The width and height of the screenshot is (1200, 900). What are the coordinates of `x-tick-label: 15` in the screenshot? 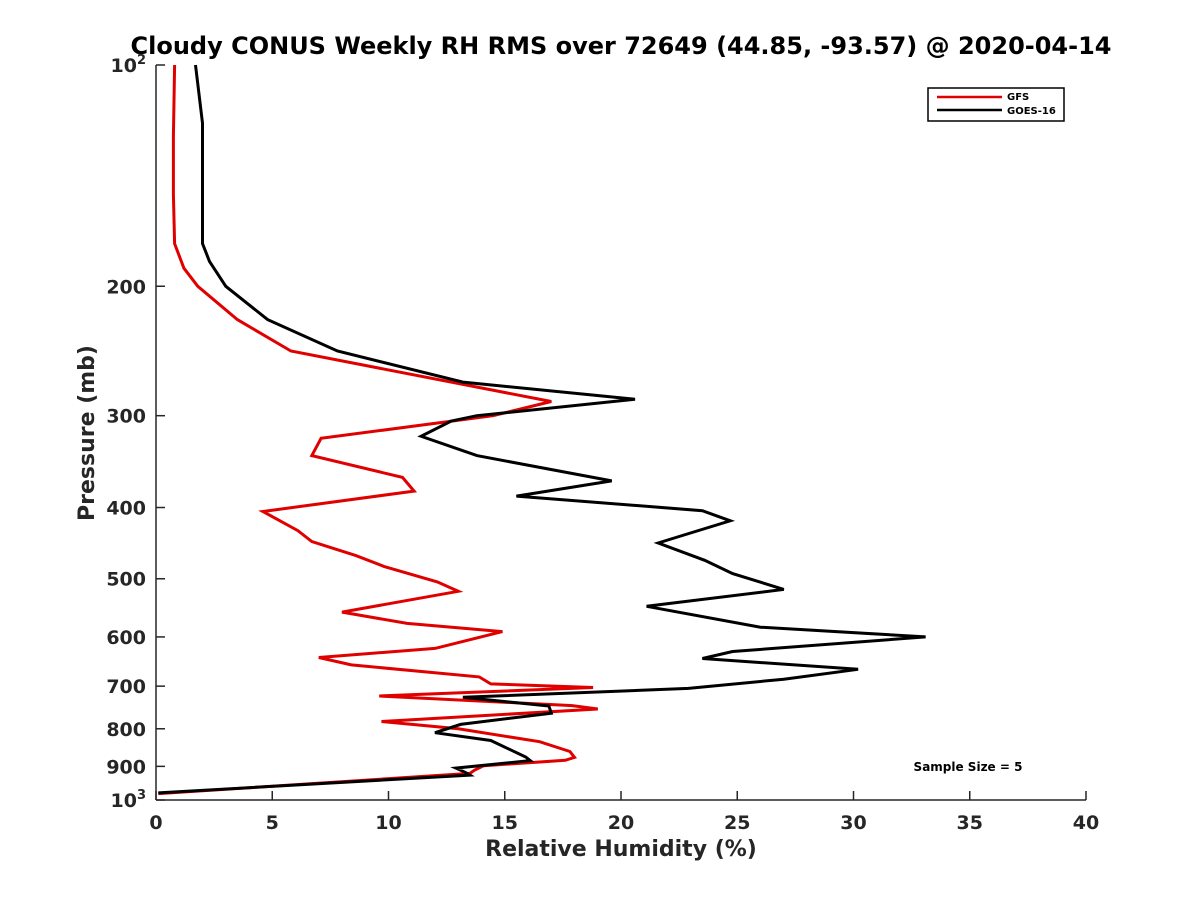 It's located at (505, 823).